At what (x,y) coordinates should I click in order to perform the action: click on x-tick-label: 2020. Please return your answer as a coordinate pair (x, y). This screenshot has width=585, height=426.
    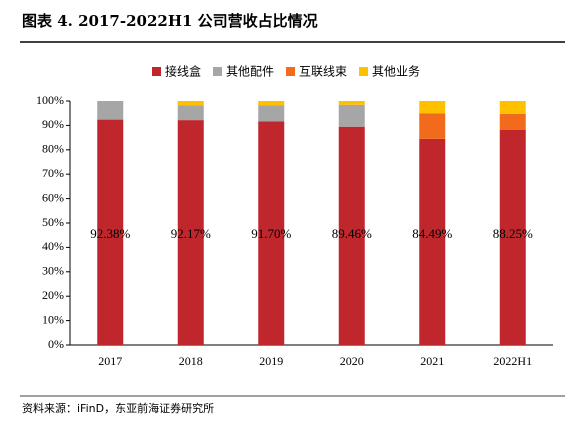
    Looking at the image, I should click on (352, 361).